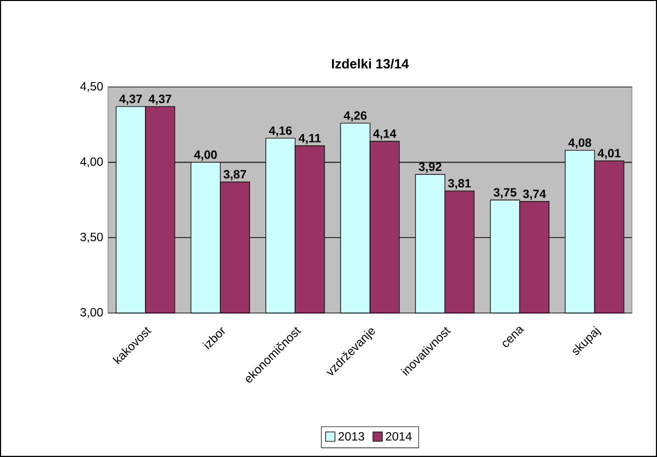  What do you see at coordinates (91, 162) in the screenshot?
I see `y-tick-label: 4,00` at bounding box center [91, 162].